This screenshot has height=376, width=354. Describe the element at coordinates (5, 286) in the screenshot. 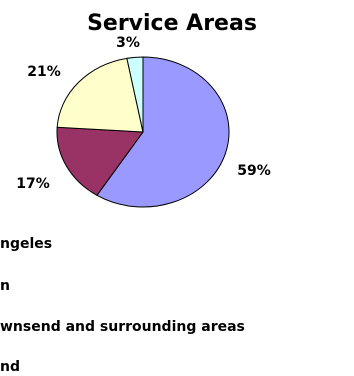

I see `legend-label-2: n` at that location.